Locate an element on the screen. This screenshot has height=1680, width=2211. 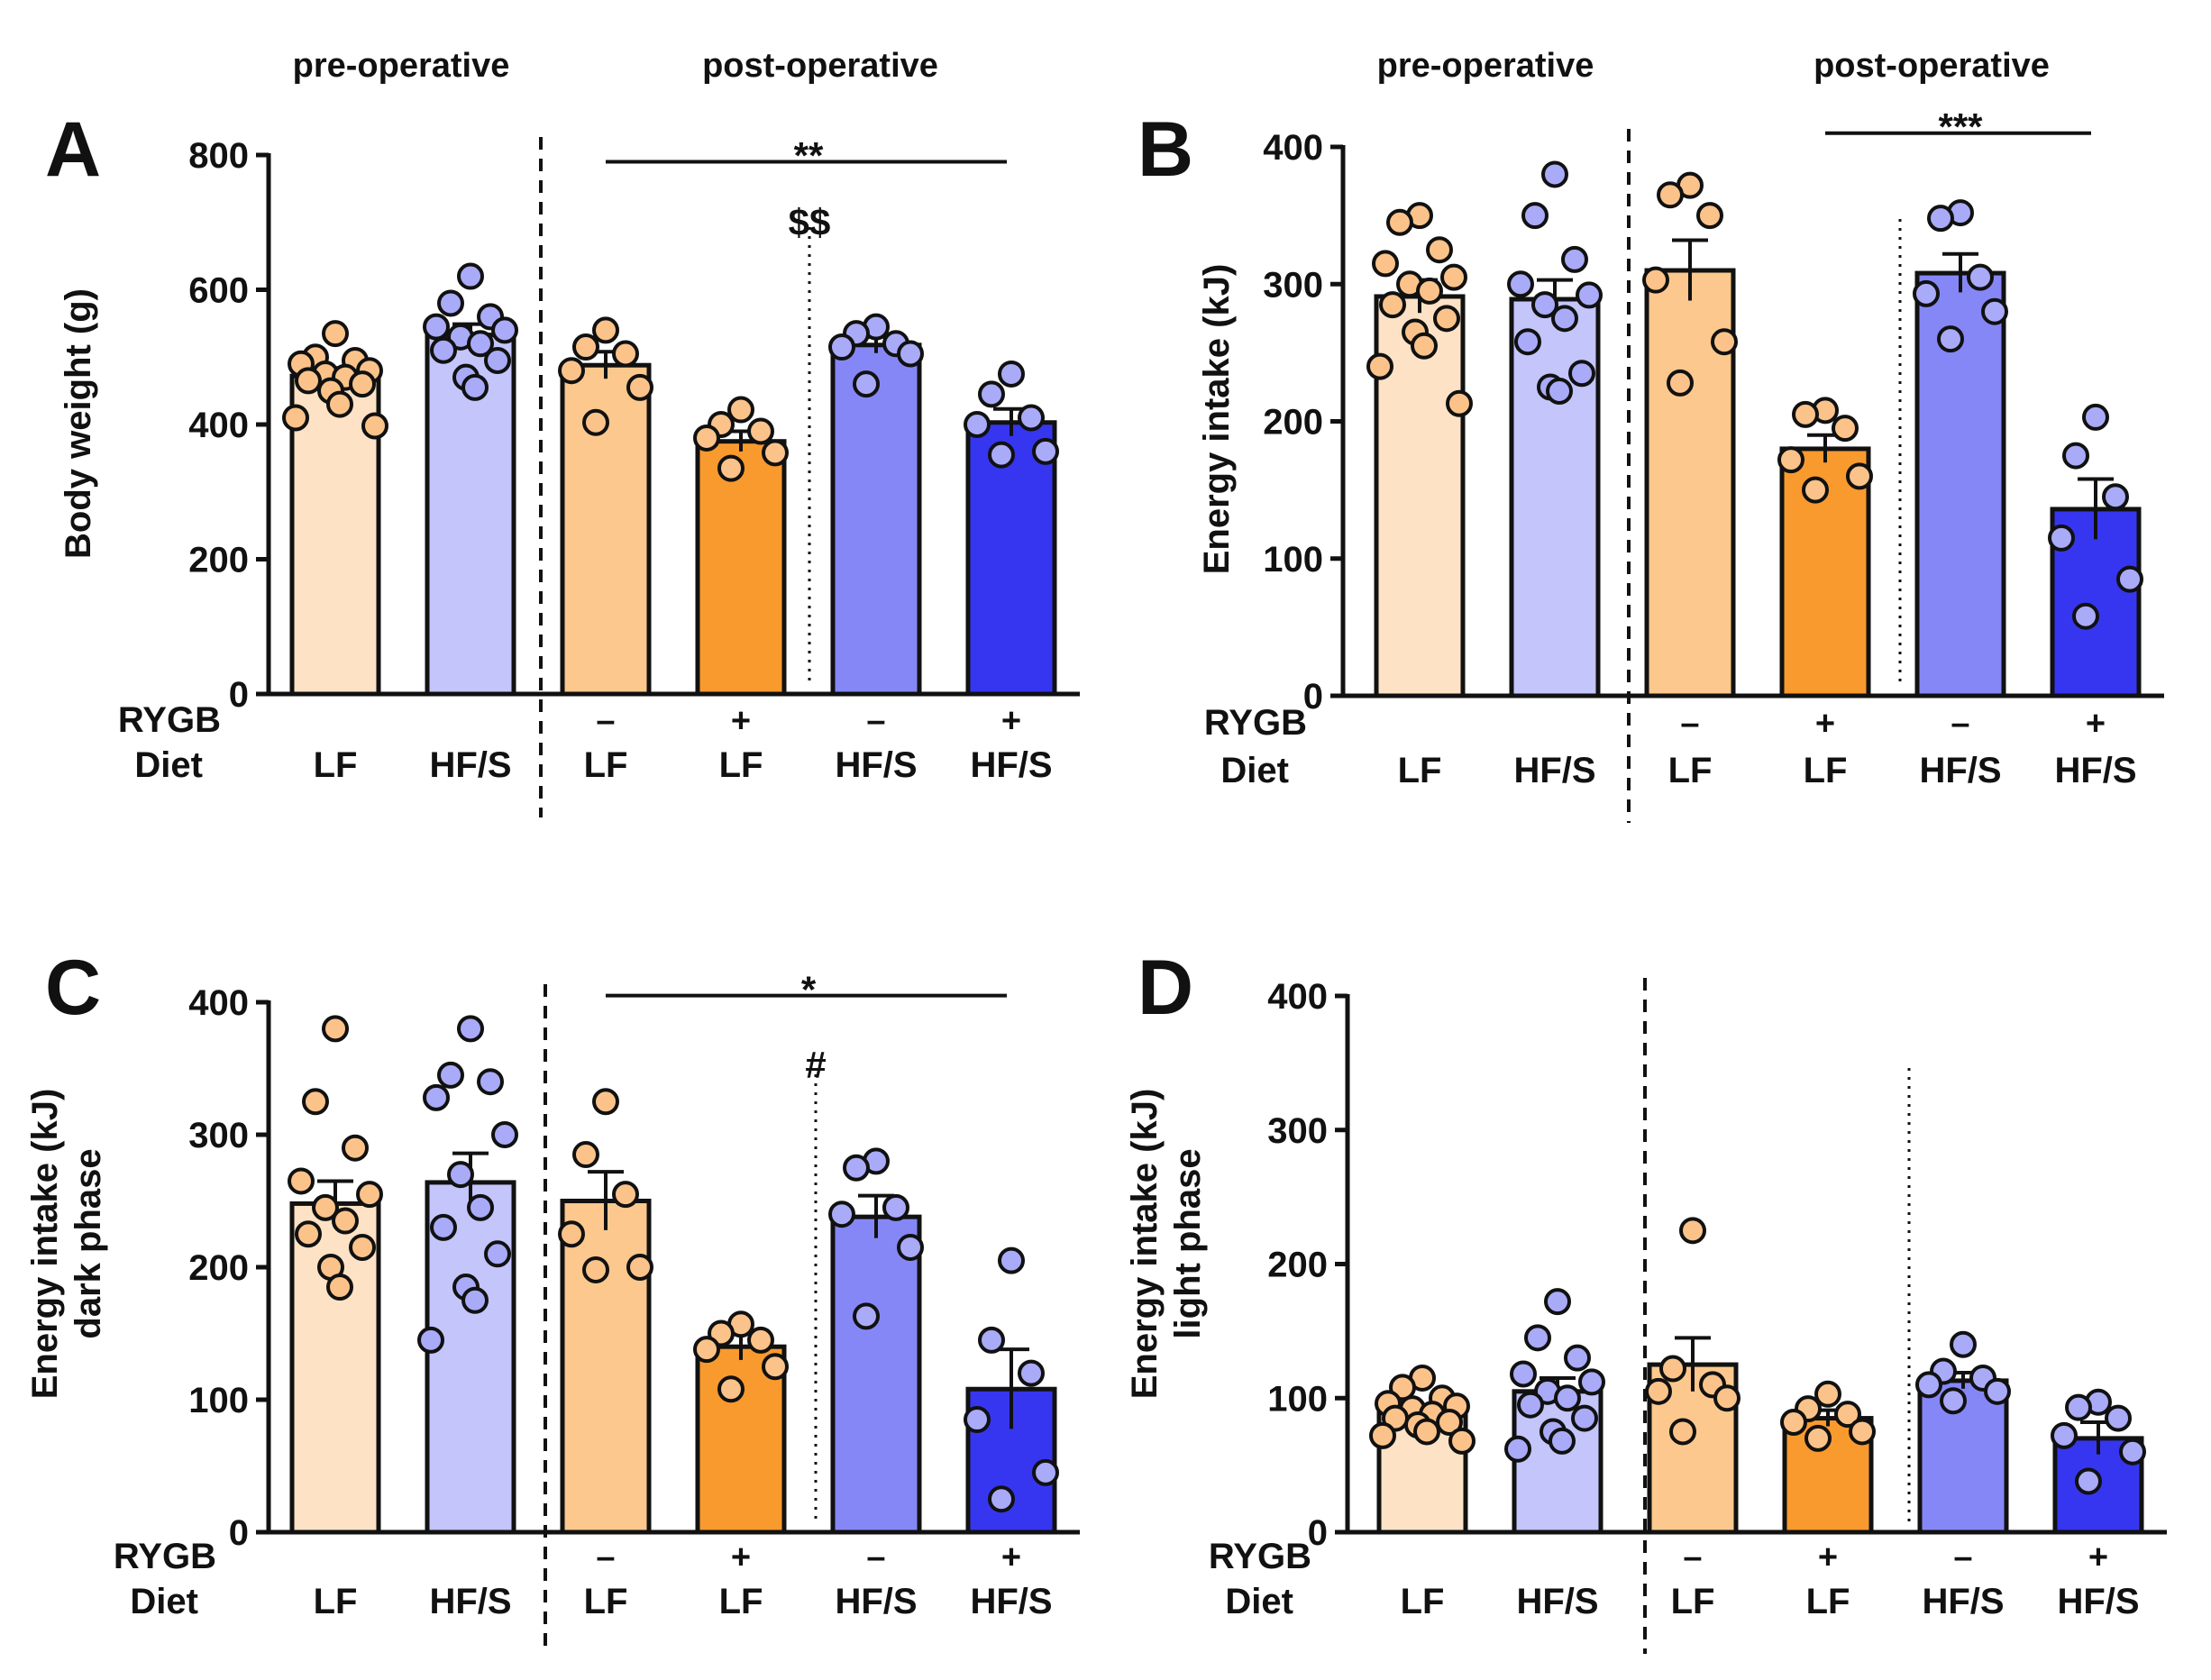
y-tick-label: 100 is located at coordinates (1297, 1399).